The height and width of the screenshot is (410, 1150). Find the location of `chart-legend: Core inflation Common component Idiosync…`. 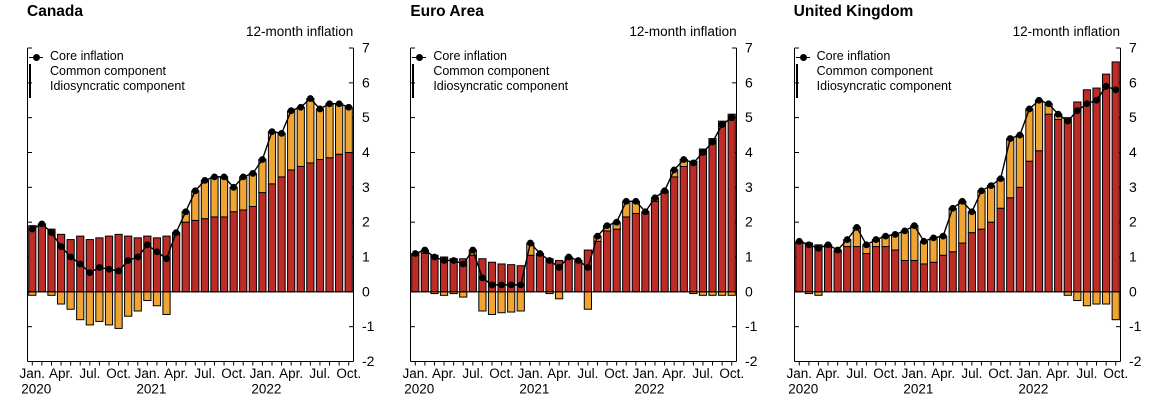

chart-legend: Core inflation Common component Idiosync… is located at coordinates (490, 73).